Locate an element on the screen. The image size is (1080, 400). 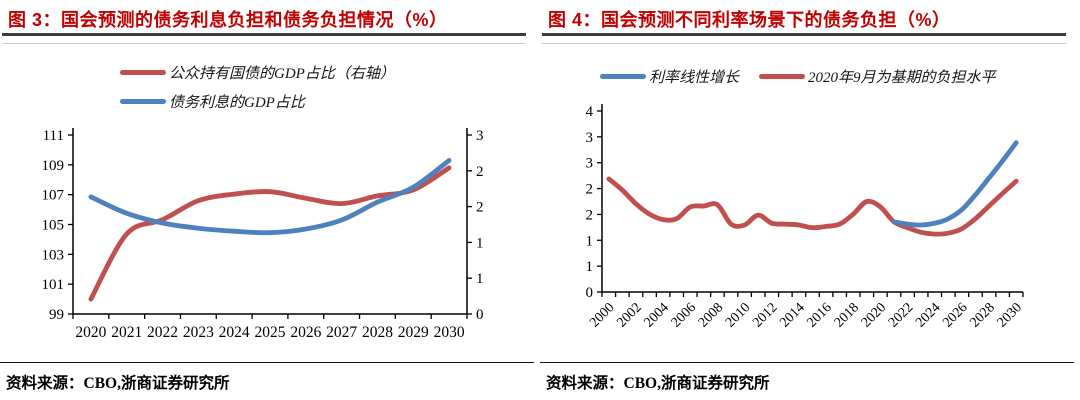
svg-text: 4 is located at coordinates (590, 112).